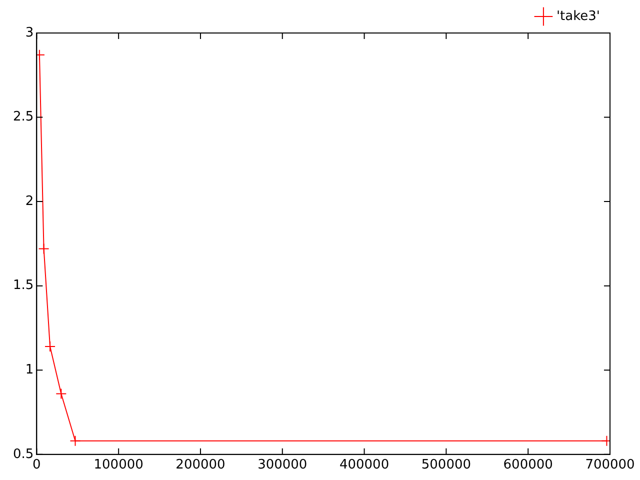 This screenshot has height=480, width=640. What do you see at coordinates (610, 465) in the screenshot?
I see `x-tick-label: 700000` at bounding box center [610, 465].